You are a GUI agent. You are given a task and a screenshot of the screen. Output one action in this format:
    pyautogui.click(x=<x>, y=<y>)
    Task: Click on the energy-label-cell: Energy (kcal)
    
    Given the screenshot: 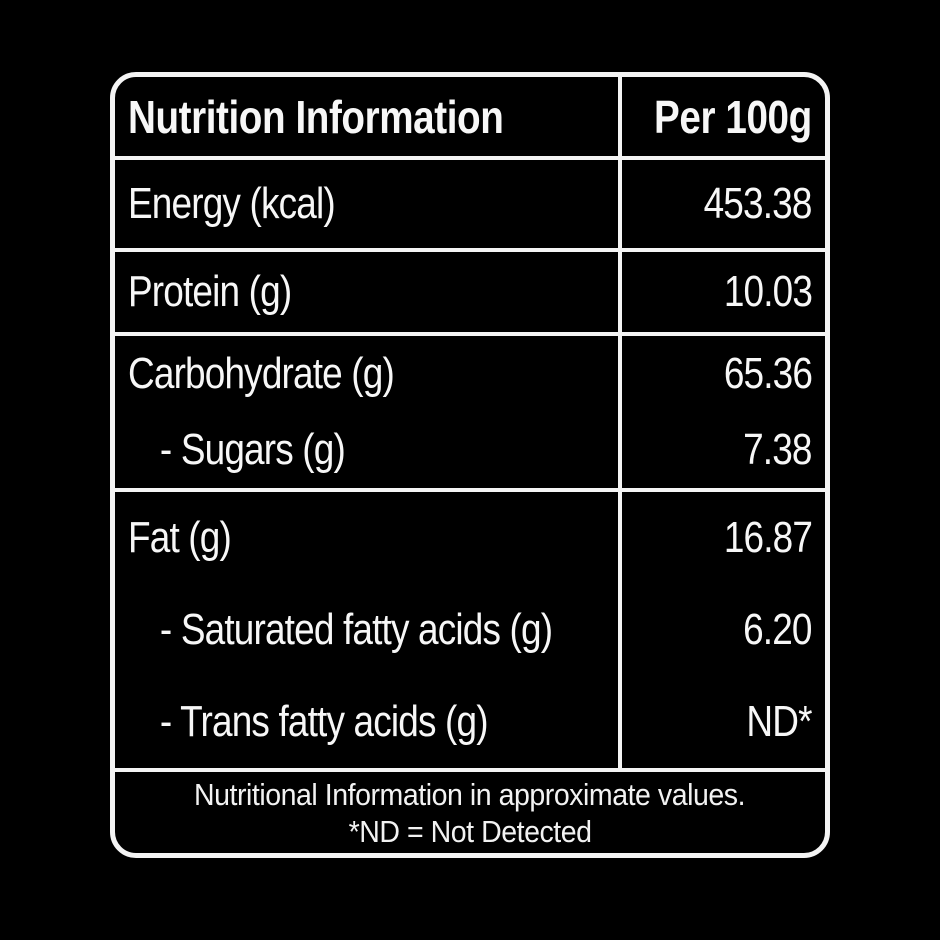 What is the action you would take?
    pyautogui.click(x=366, y=204)
    